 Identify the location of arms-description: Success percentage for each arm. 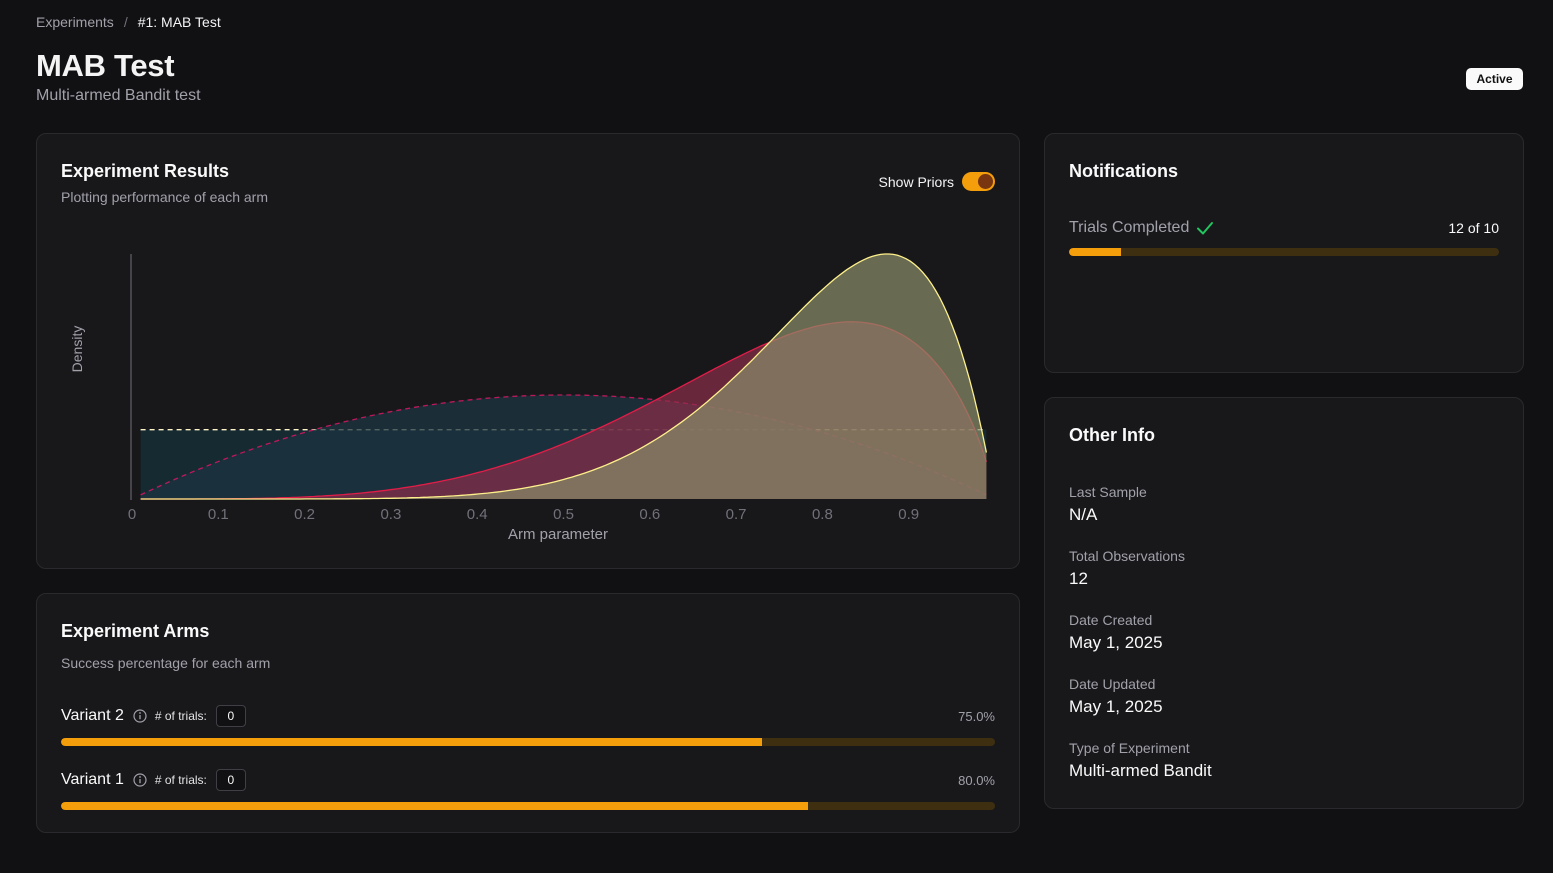
(166, 663).